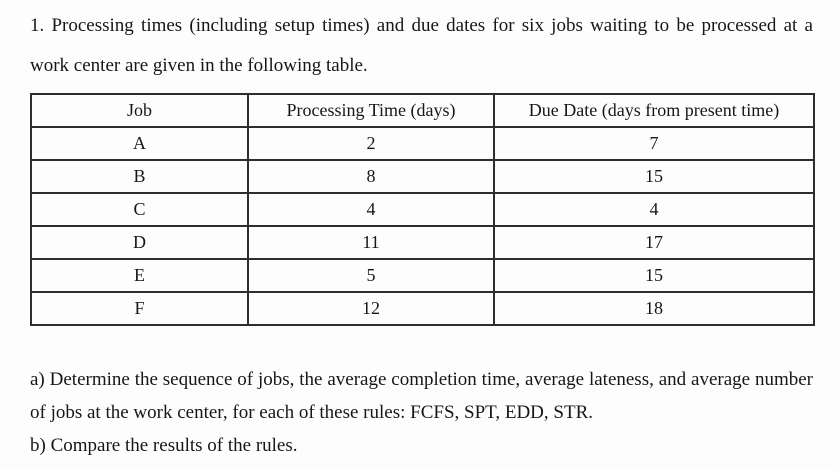 The width and height of the screenshot is (839, 470). What do you see at coordinates (654, 242) in the screenshot?
I see `due-date-cell: 17` at bounding box center [654, 242].